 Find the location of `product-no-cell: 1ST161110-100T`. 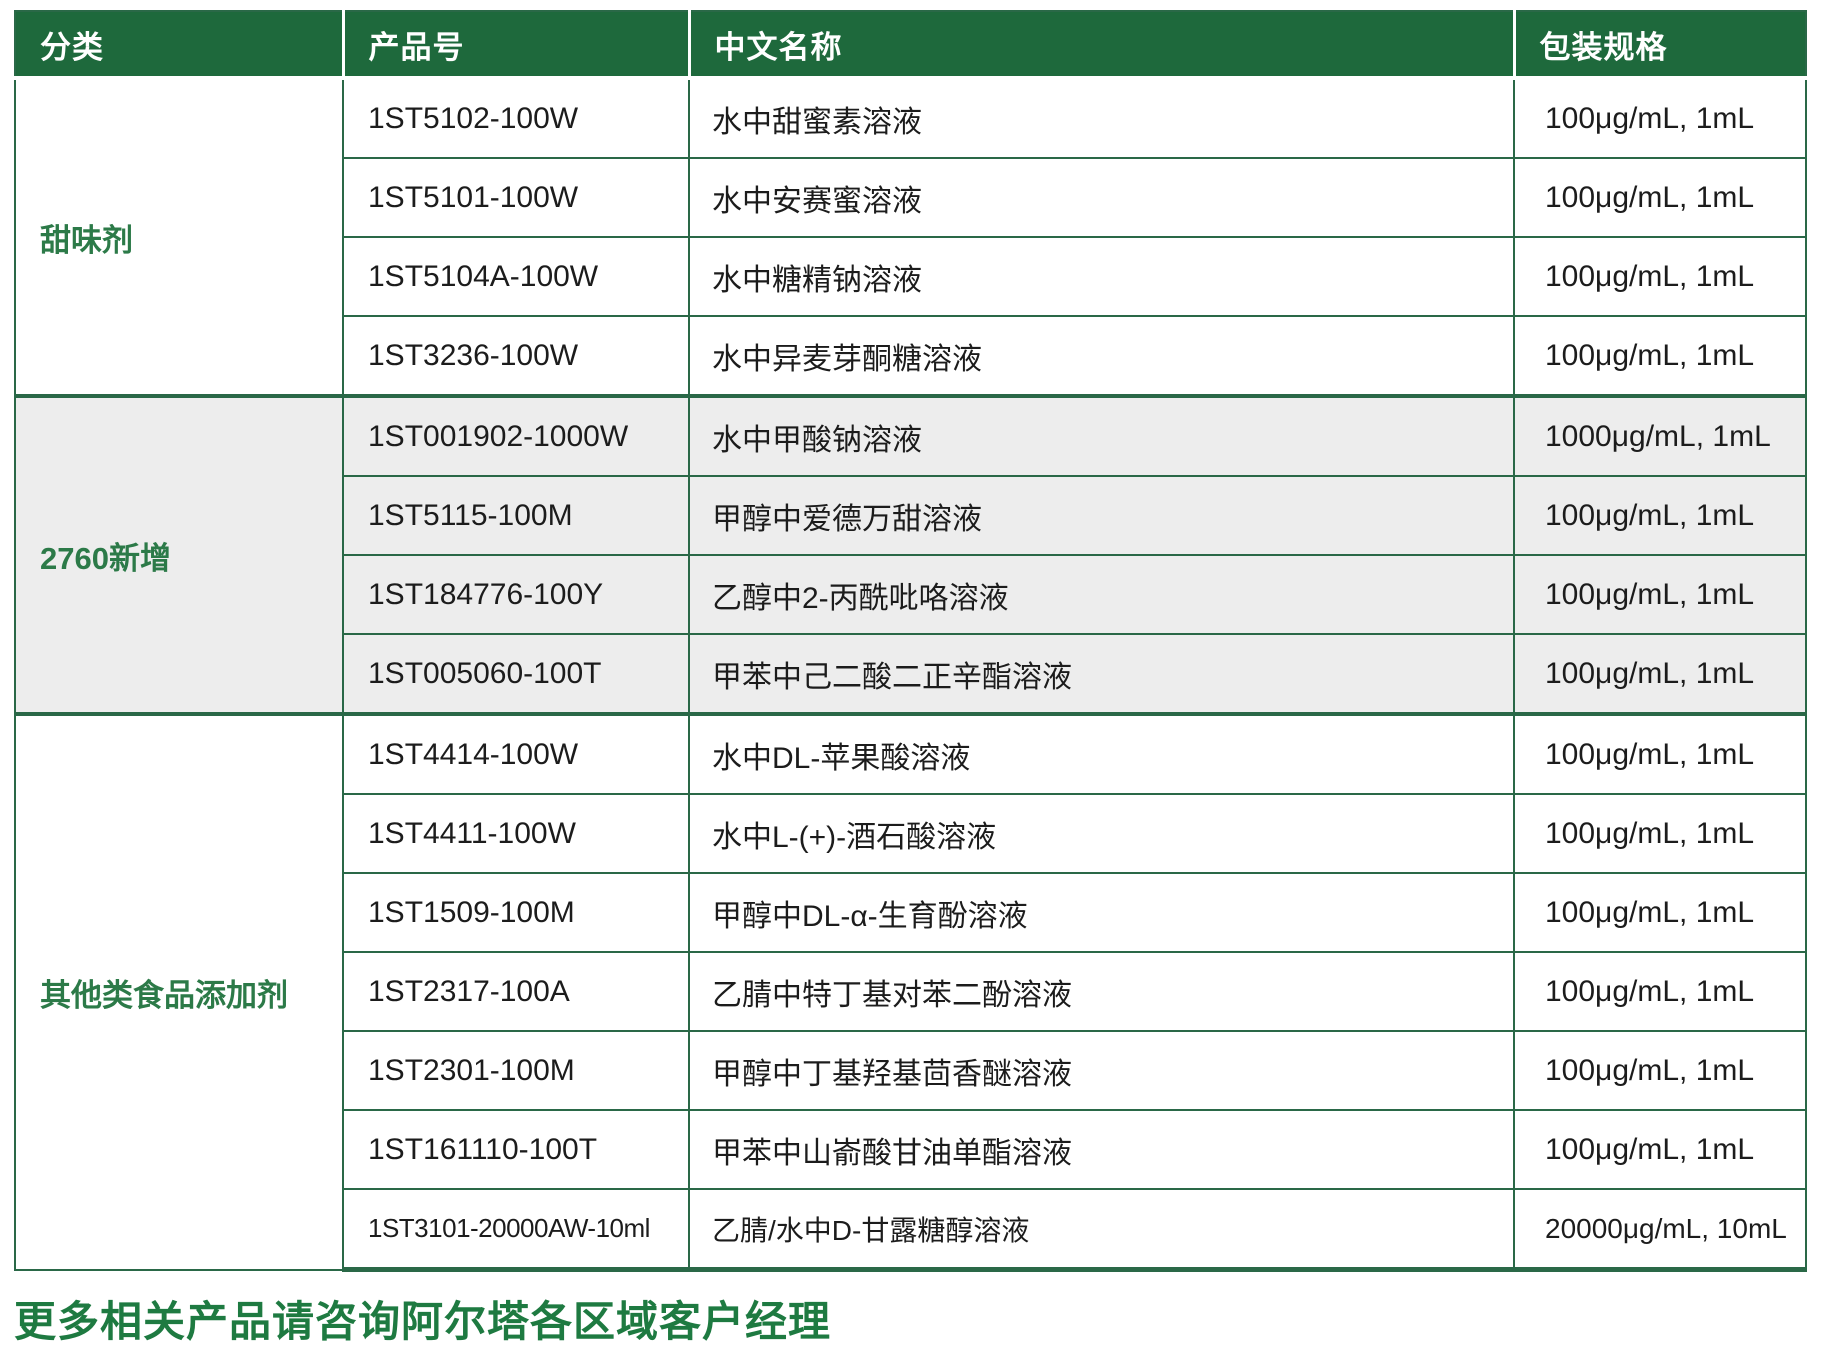

product-no-cell: 1ST161110-100T is located at coordinates (516, 1149).